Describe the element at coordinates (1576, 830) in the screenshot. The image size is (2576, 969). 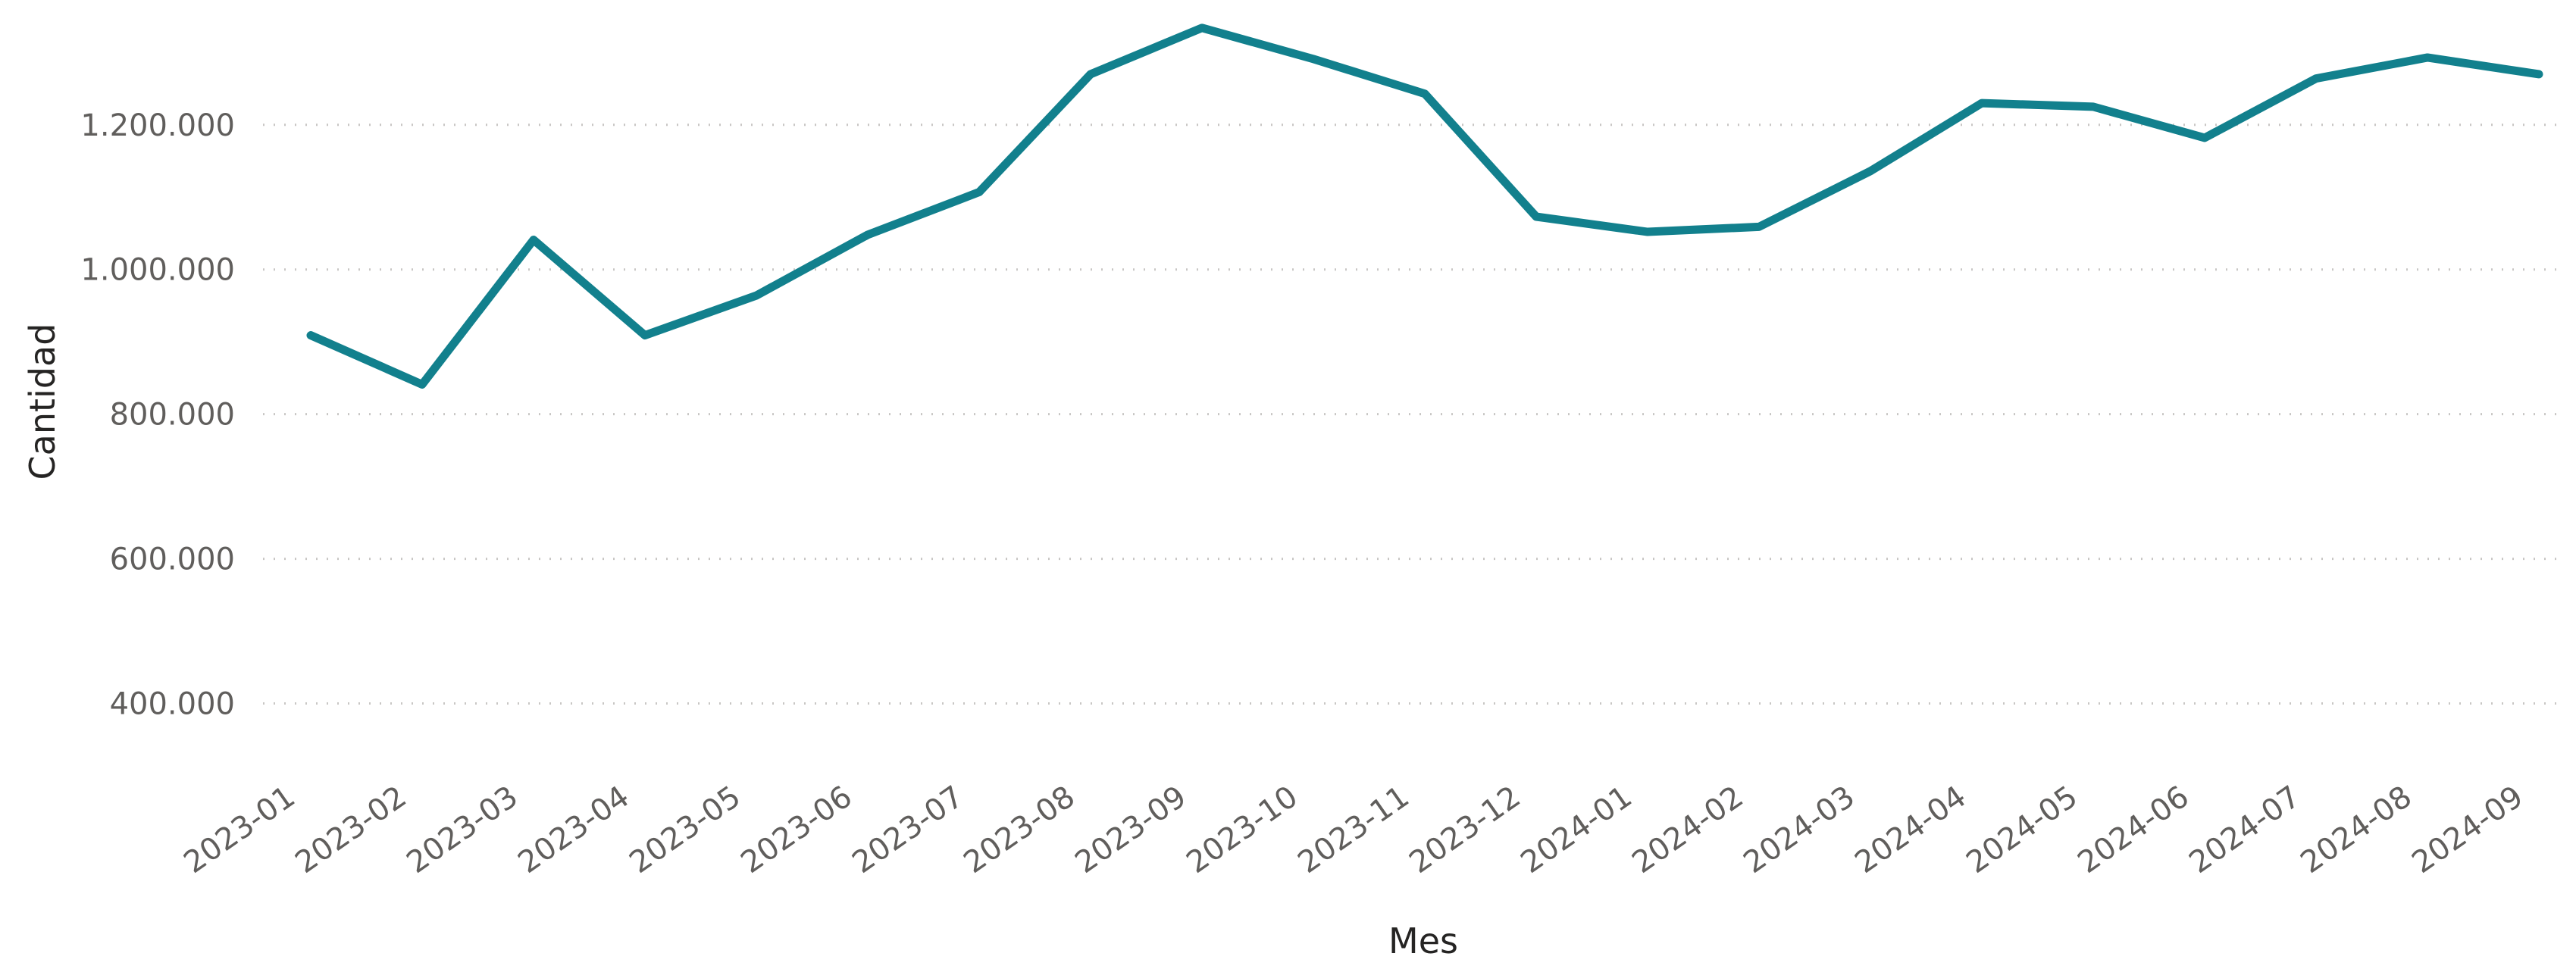
I see `x-tick-label: 2024-01` at that location.